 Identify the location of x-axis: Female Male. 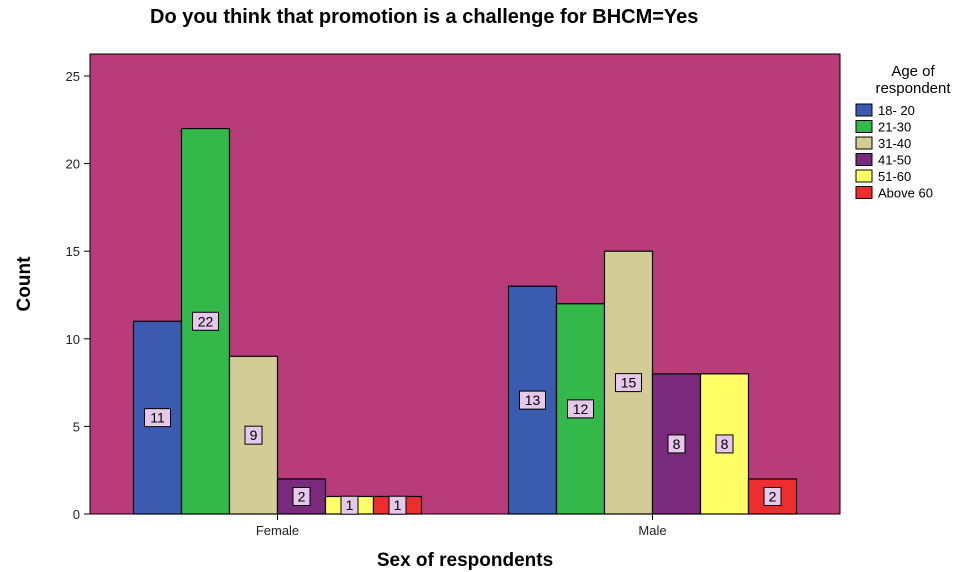
(461, 526).